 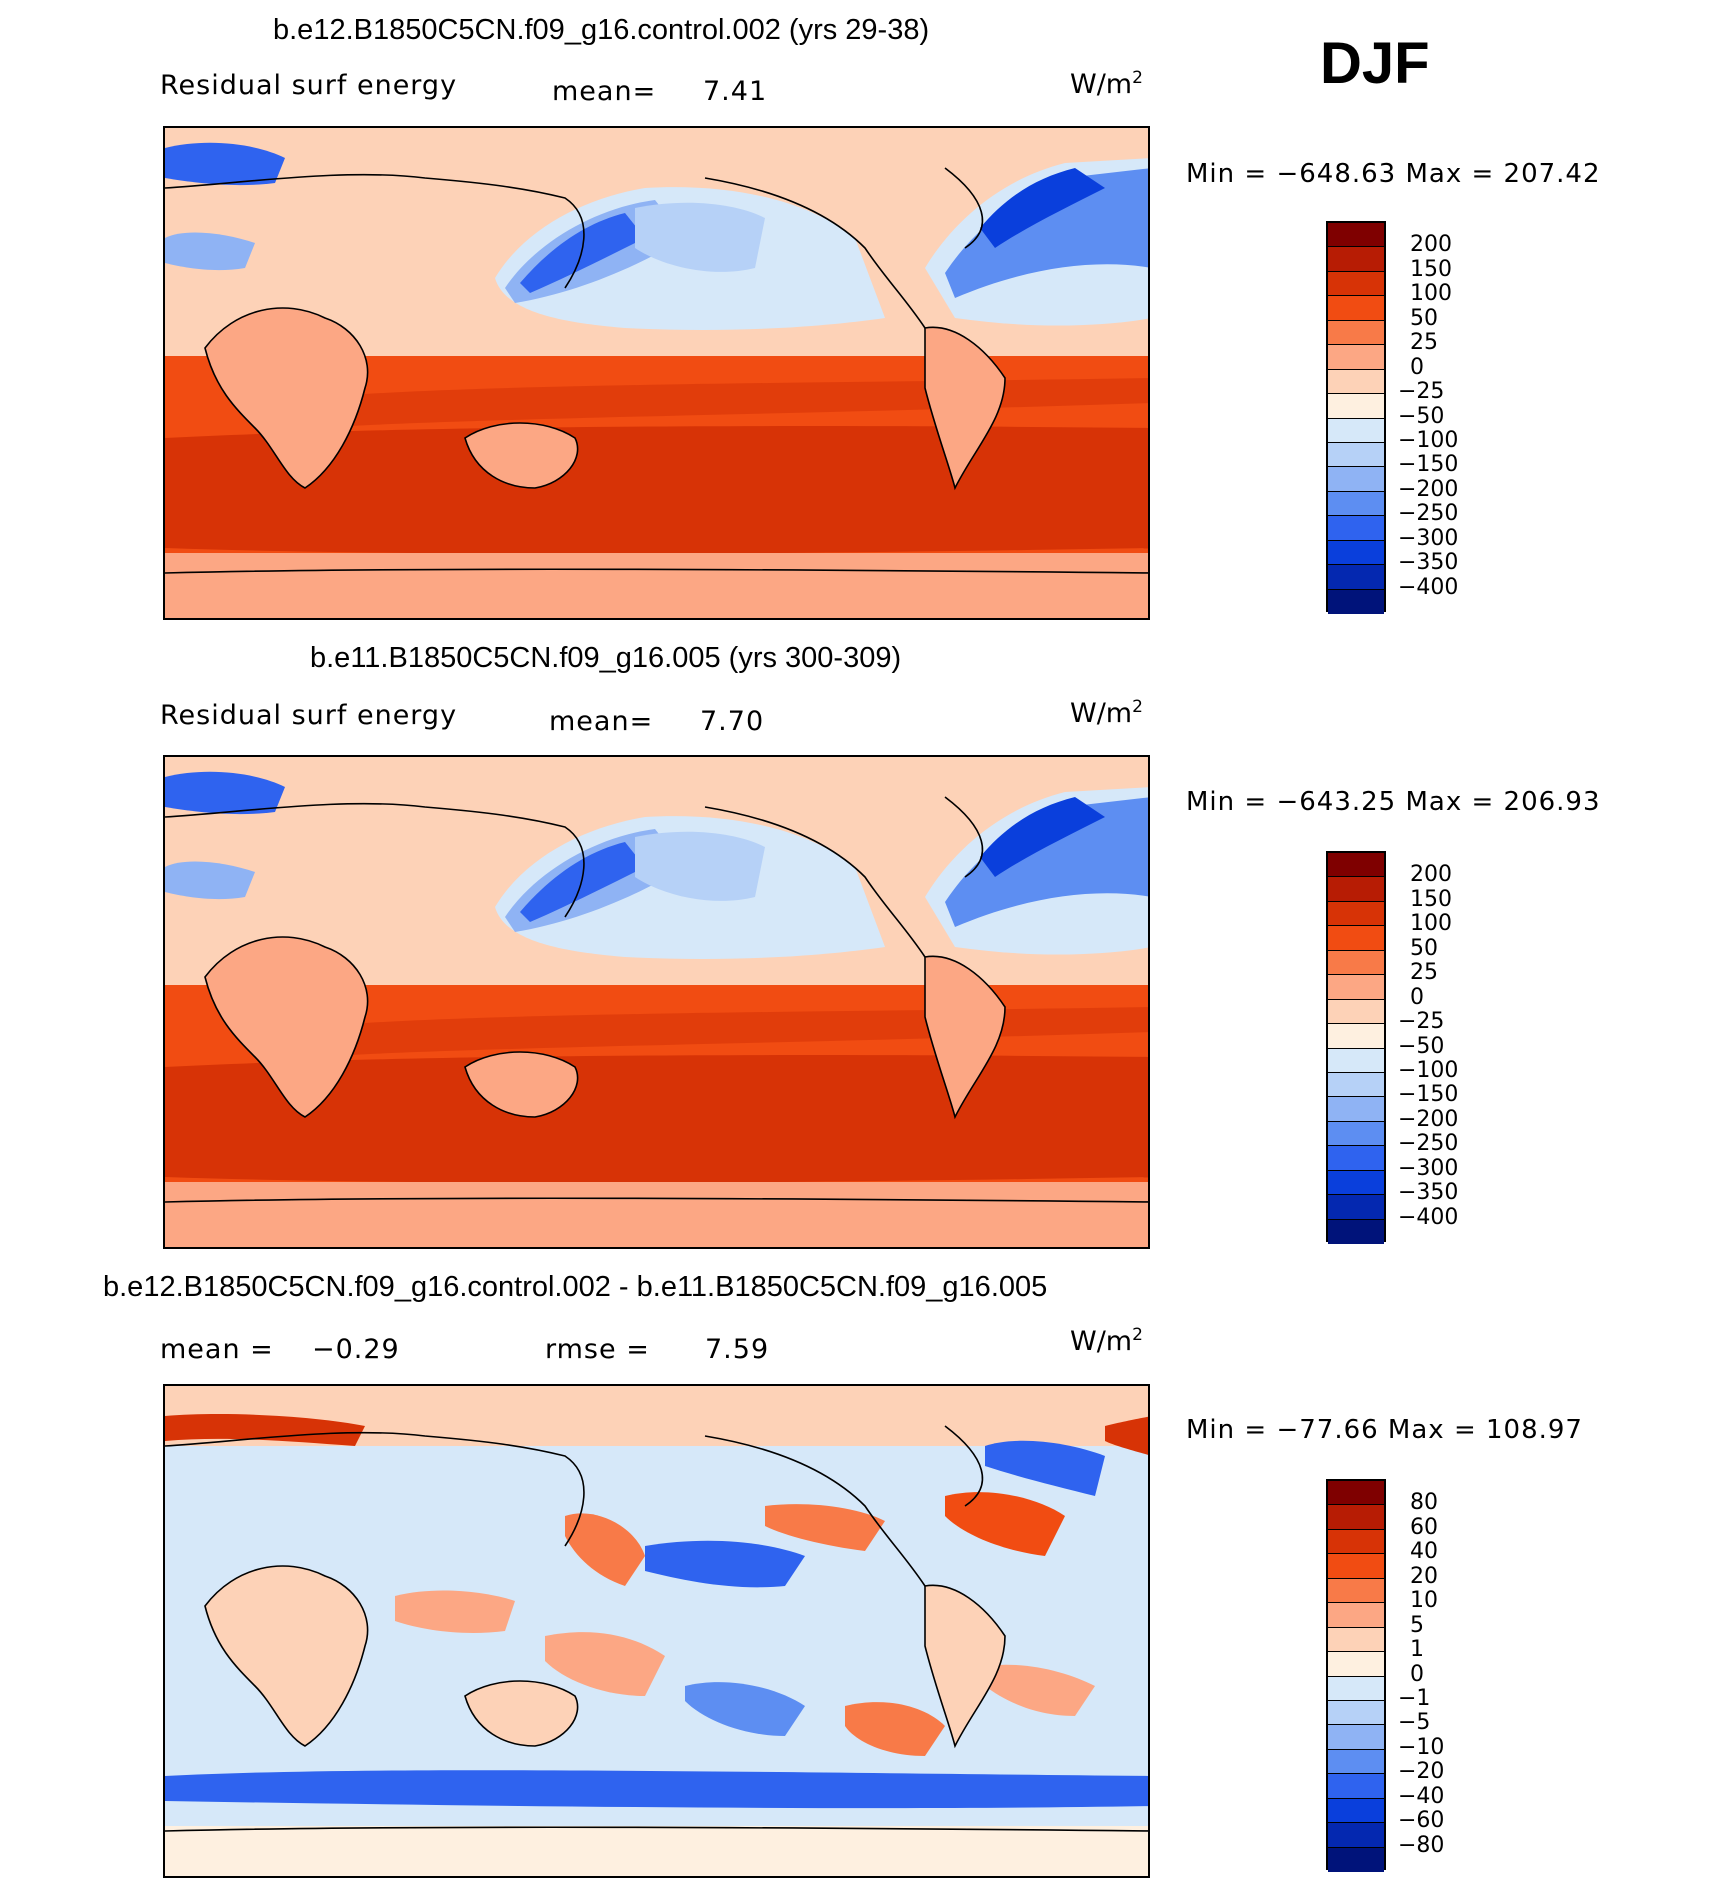 What do you see at coordinates (217, 1349) in the screenshot?
I see `panel3-mean-label: mean =` at bounding box center [217, 1349].